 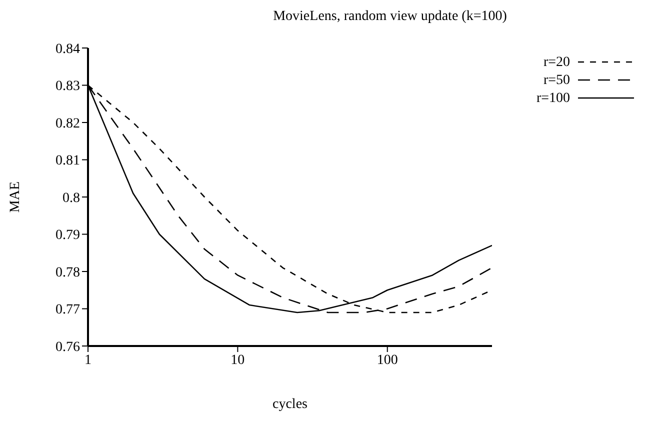 I want to click on y-tick-label: 0.78, so click(x=68, y=272).